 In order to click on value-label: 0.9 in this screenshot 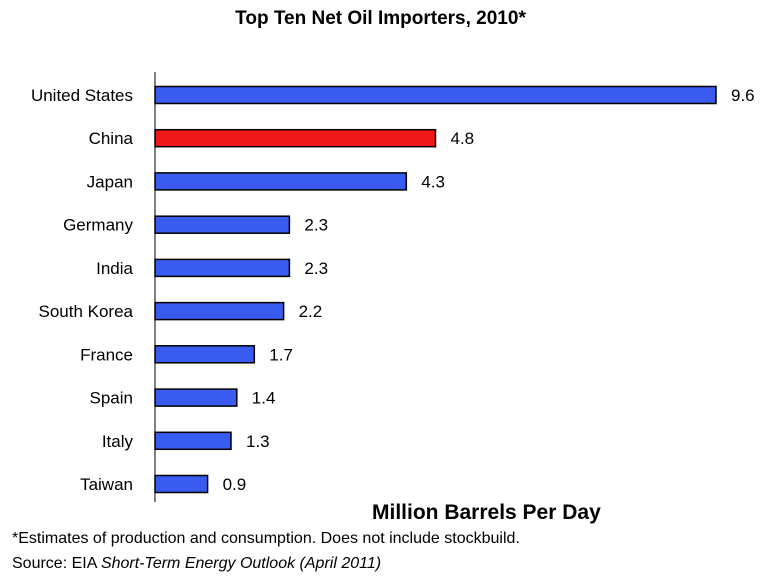, I will do `click(235, 484)`.